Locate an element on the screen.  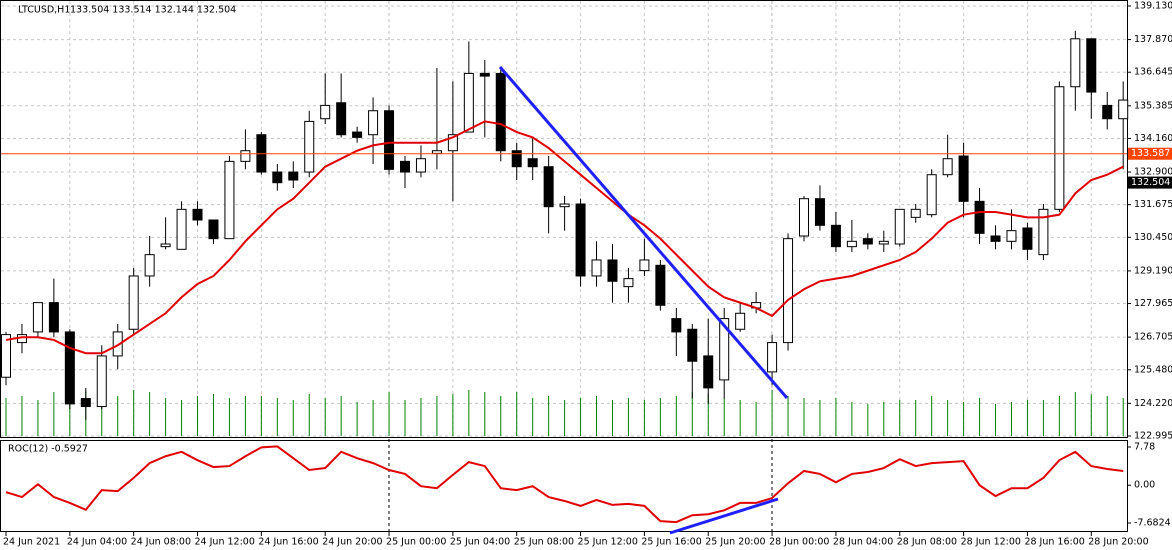
y-tick-label: 134.160 is located at coordinates (1153, 138).